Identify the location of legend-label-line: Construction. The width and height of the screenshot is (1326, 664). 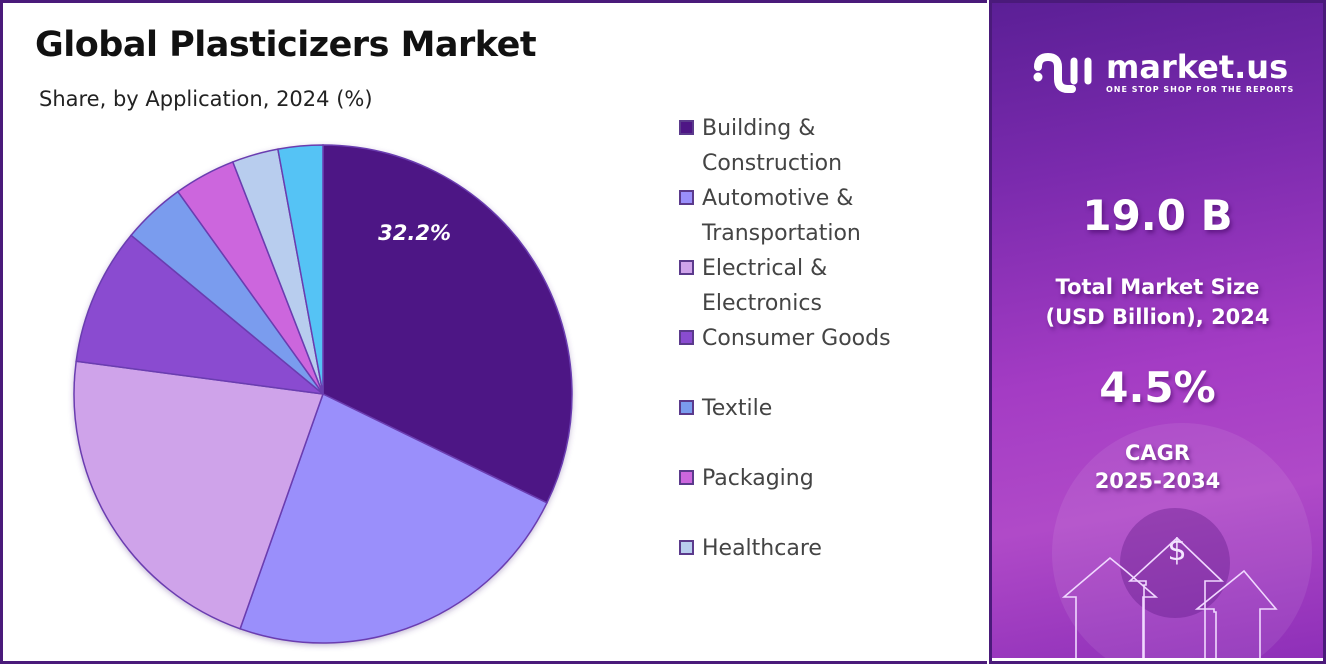
(772, 163).